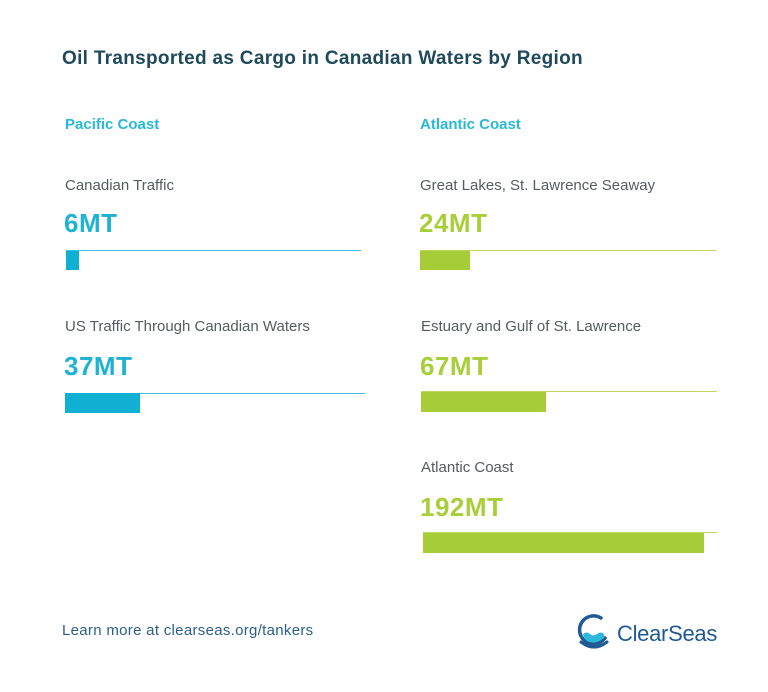 This screenshot has width=768, height=692. Describe the element at coordinates (188, 630) in the screenshot. I see `learn-more-link: Learn more at clearseas.org/tankers` at that location.